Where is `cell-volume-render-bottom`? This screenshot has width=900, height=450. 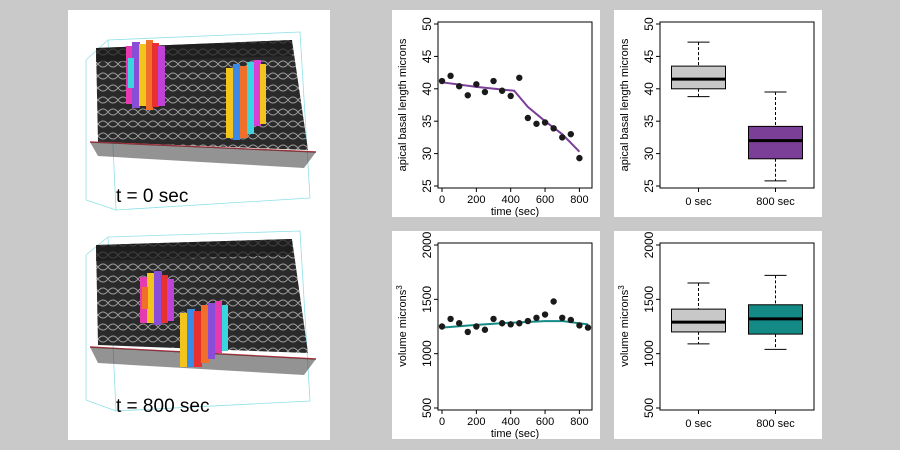
cell-volume-render-bottom is located at coordinates (201, 321).